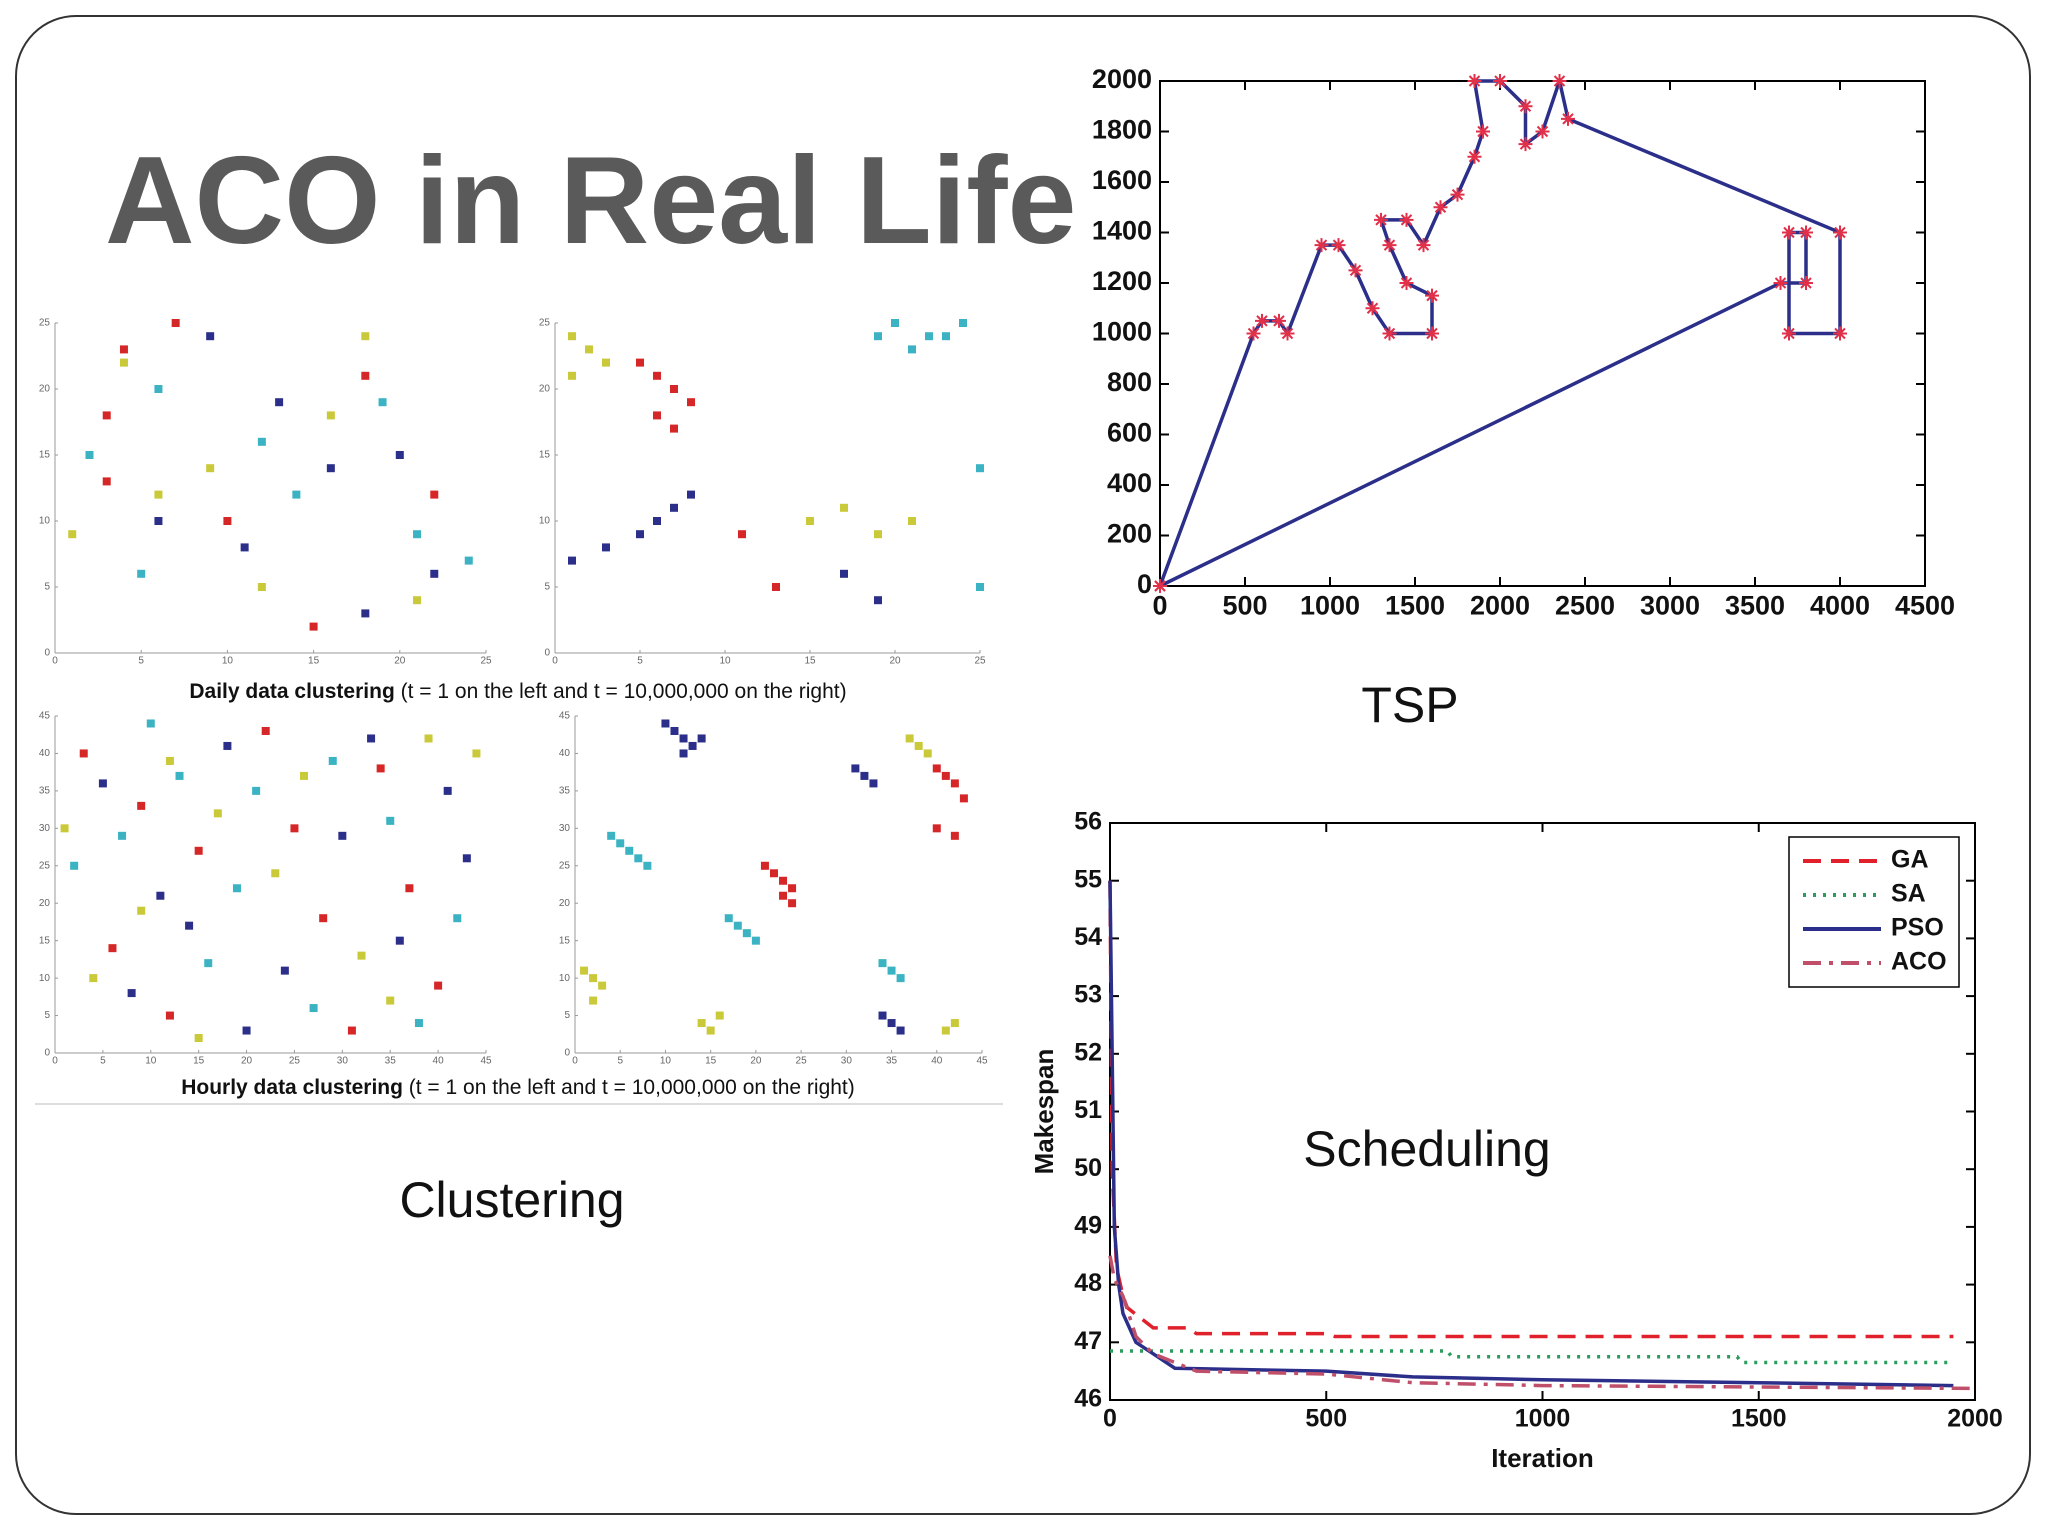 Image resolution: width=2048 pixels, height=1536 pixels. Describe the element at coordinates (1088, 937) in the screenshot. I see `y-tick-label: 54` at that location.